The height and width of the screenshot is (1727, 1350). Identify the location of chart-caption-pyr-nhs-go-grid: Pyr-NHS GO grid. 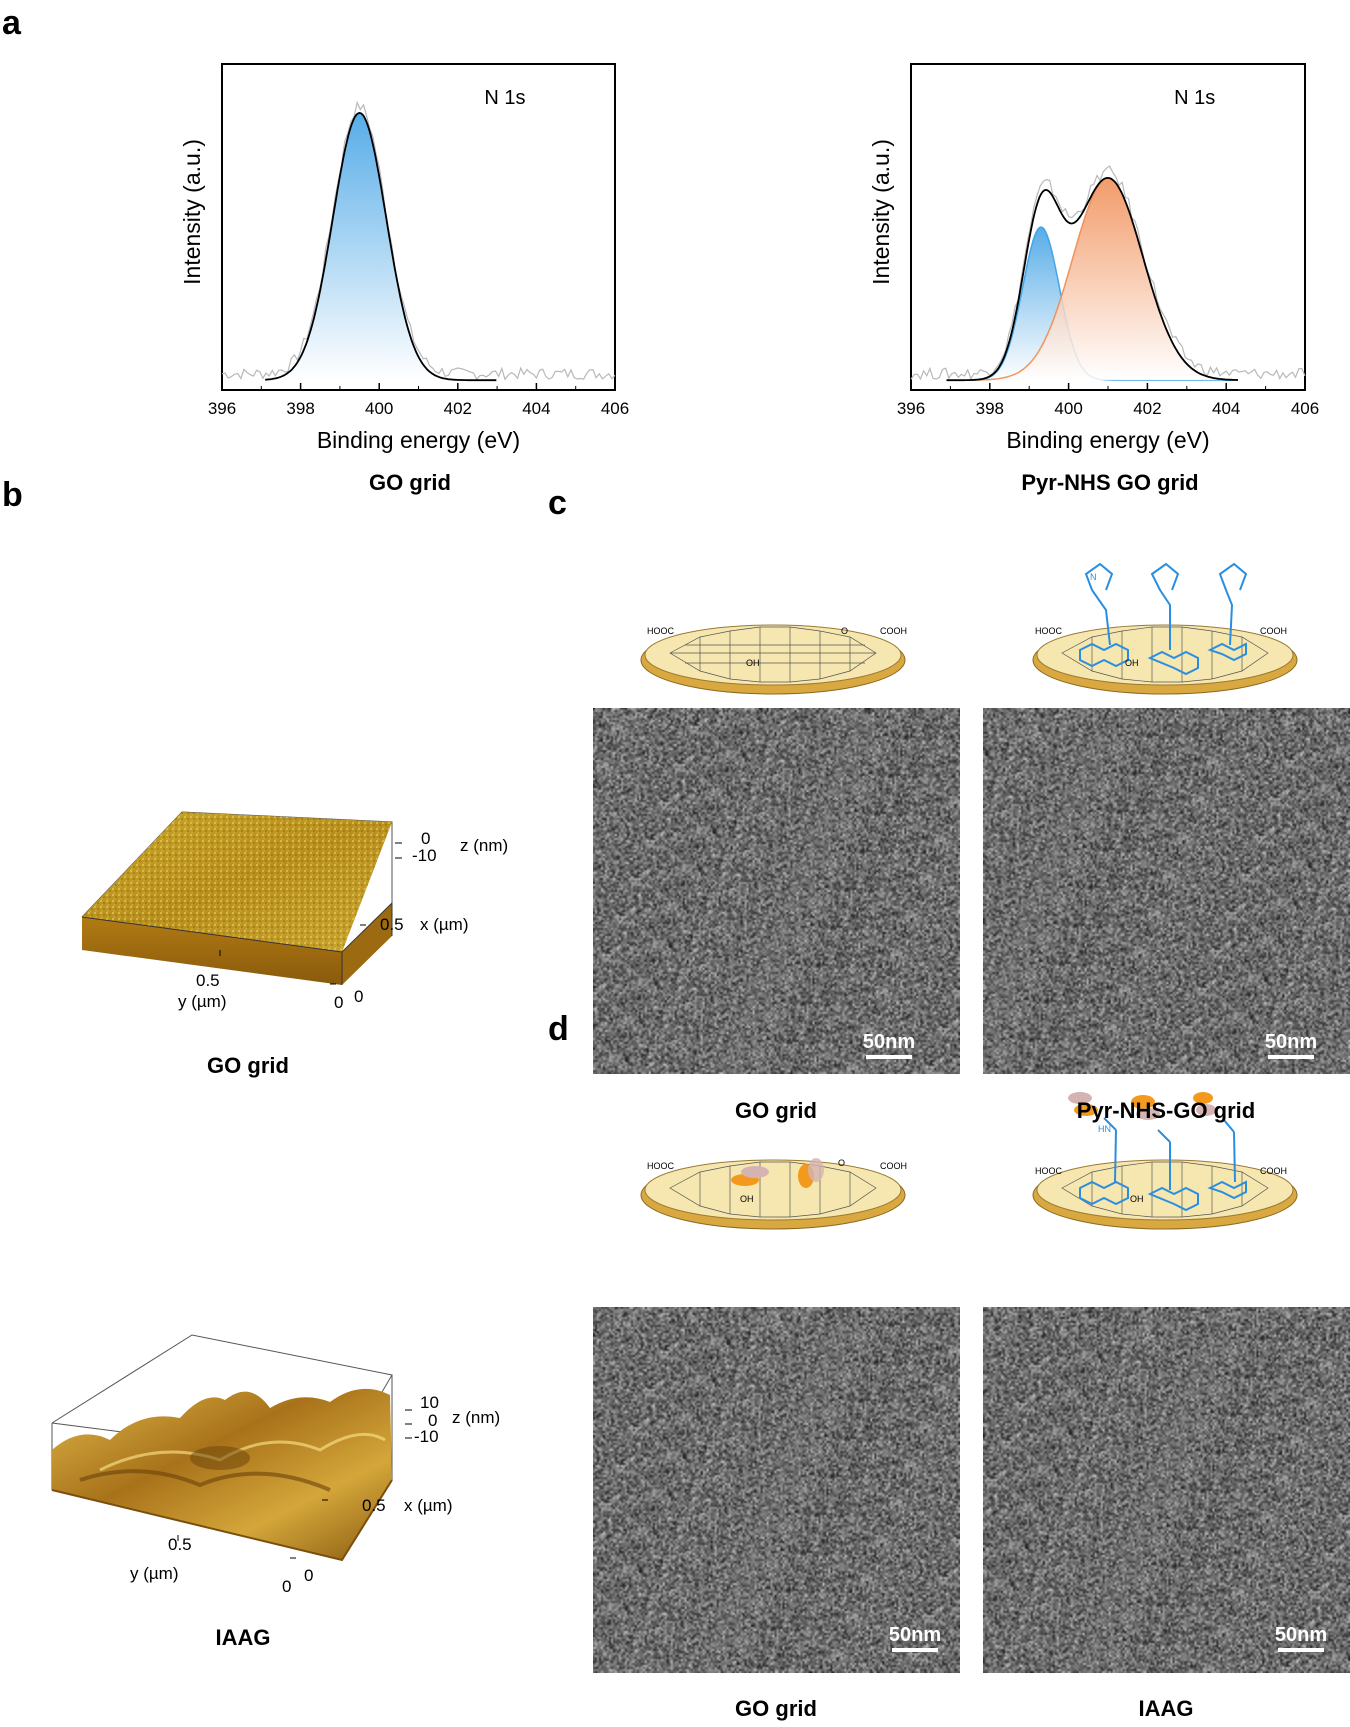
(1110, 482).